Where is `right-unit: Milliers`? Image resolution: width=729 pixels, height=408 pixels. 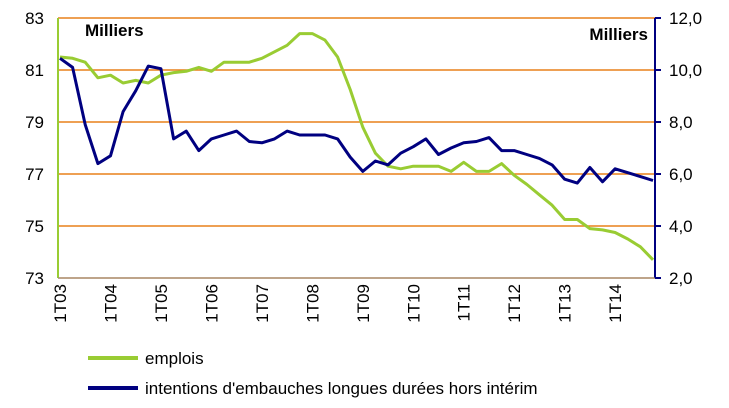 right-unit: Milliers is located at coordinates (618, 34).